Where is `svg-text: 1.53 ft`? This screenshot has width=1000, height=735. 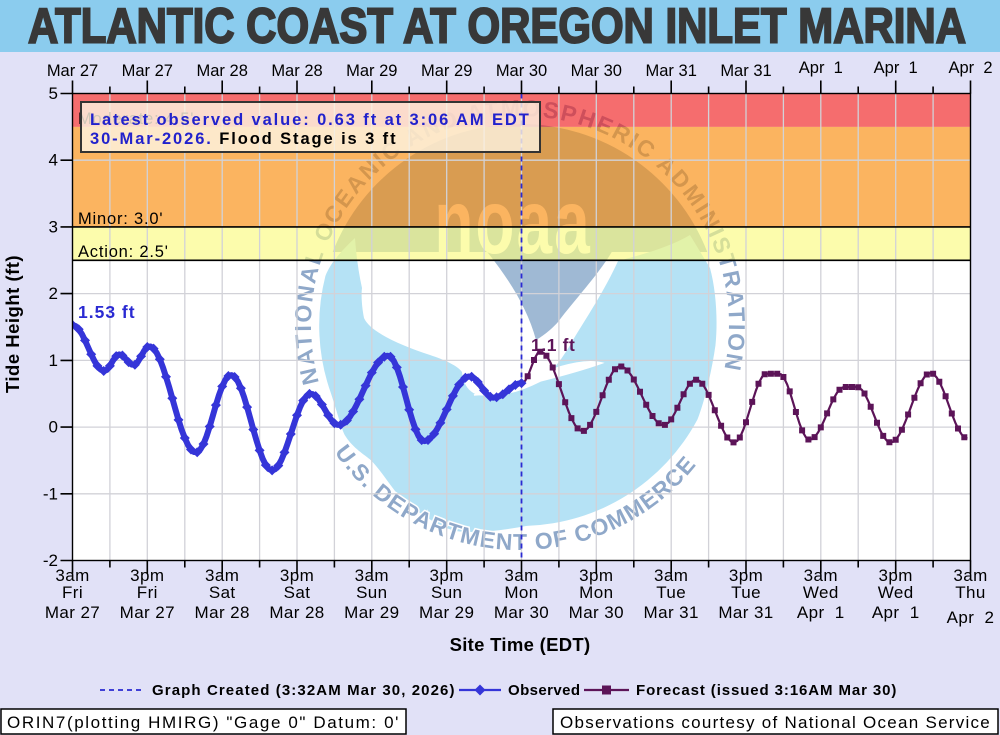
svg-text: 1.53 ft is located at coordinates (107, 312).